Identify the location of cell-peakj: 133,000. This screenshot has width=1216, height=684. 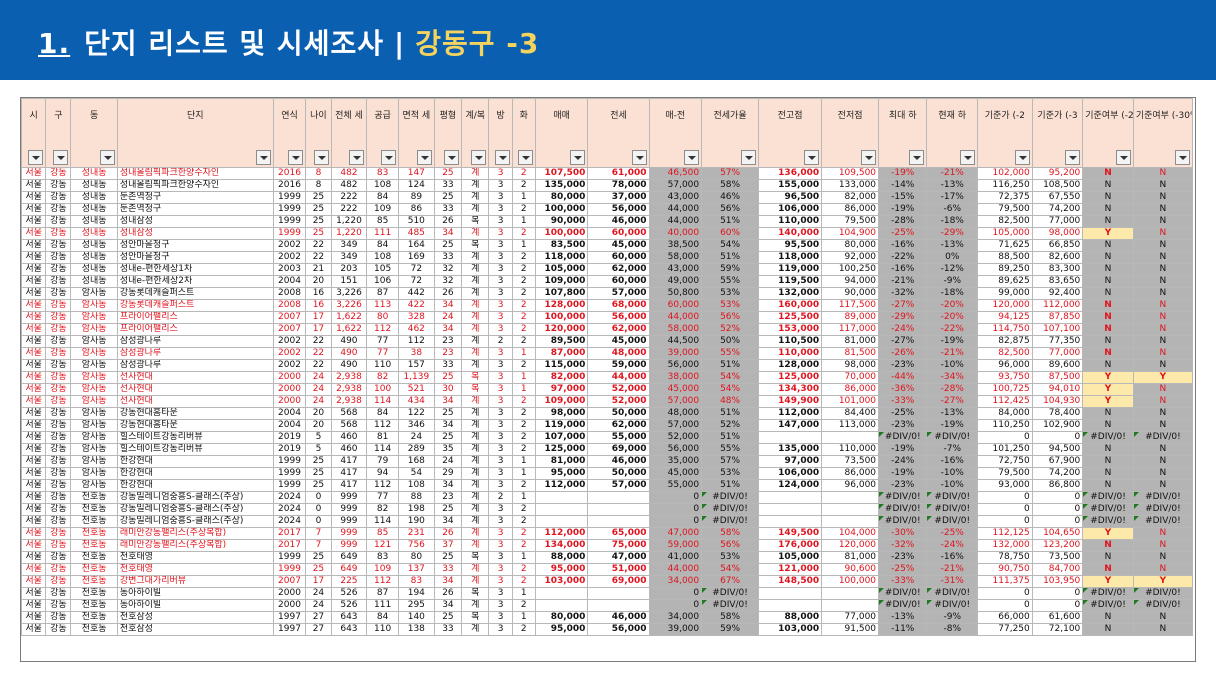
(850, 185).